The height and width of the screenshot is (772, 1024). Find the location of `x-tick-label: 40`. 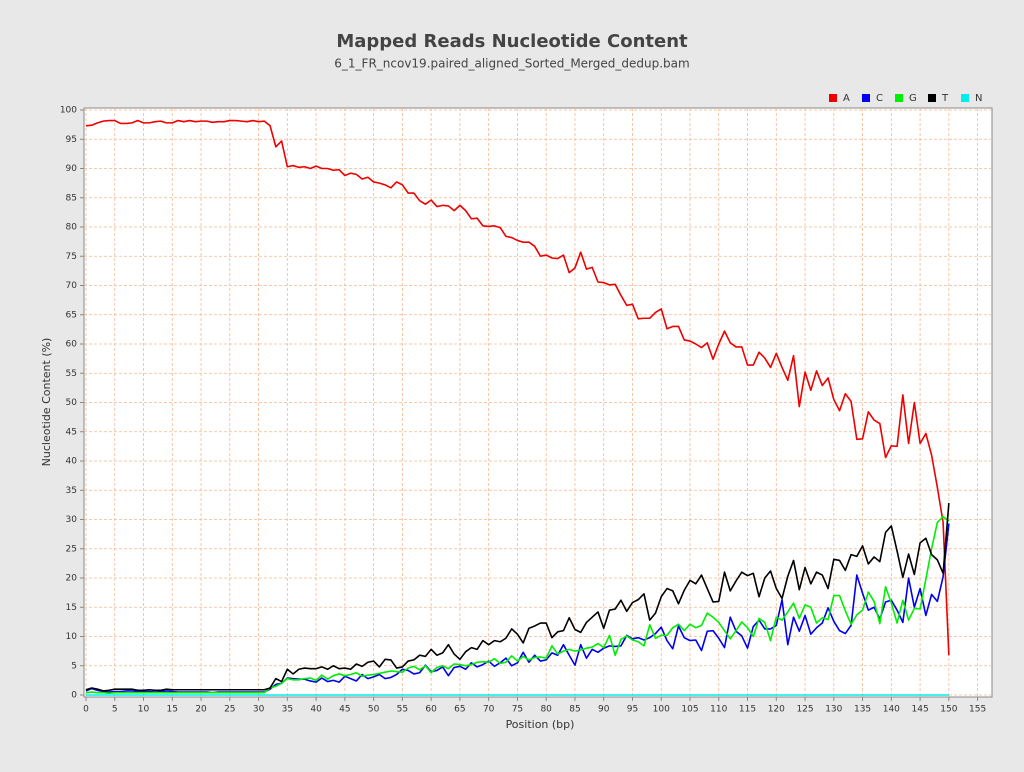

x-tick-label: 40 is located at coordinates (316, 710).